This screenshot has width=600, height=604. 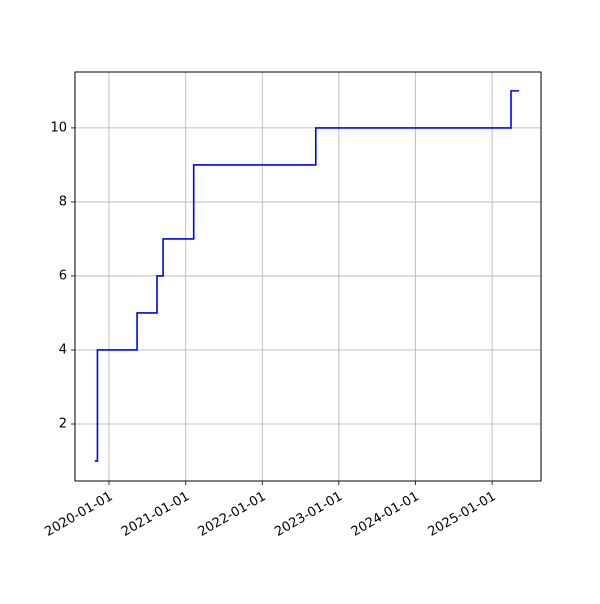 What do you see at coordinates (462, 514) in the screenshot?
I see `x-tick-label: 2025-01-01` at bounding box center [462, 514].